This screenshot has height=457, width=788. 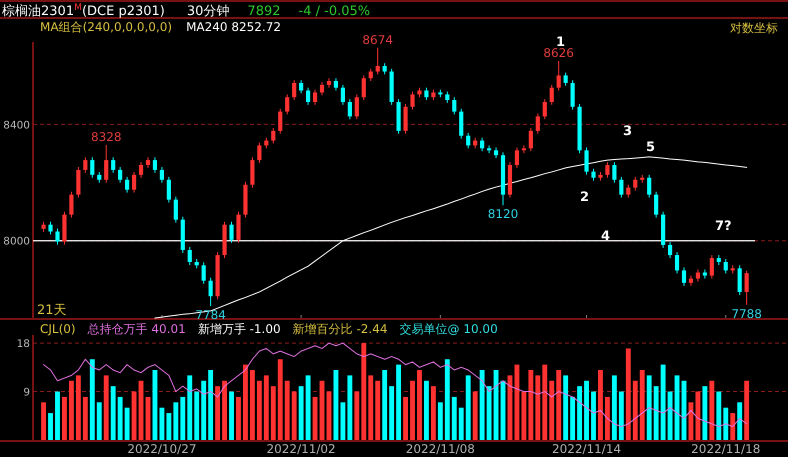 What do you see at coordinates (440, 449) in the screenshot?
I see `x-tick-label: 2022/11/08` at bounding box center [440, 449].